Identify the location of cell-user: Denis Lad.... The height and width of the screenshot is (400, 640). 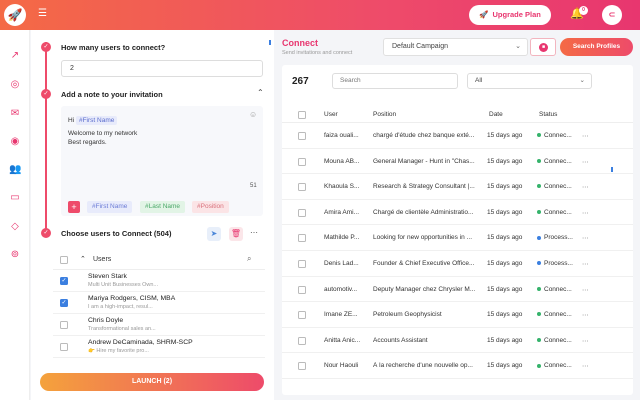
(341, 263).